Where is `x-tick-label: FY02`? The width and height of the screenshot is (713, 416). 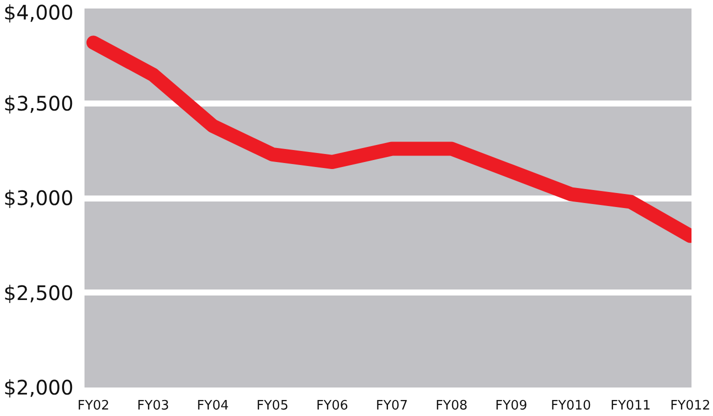 x-tick-label: FY02 is located at coordinates (93, 406).